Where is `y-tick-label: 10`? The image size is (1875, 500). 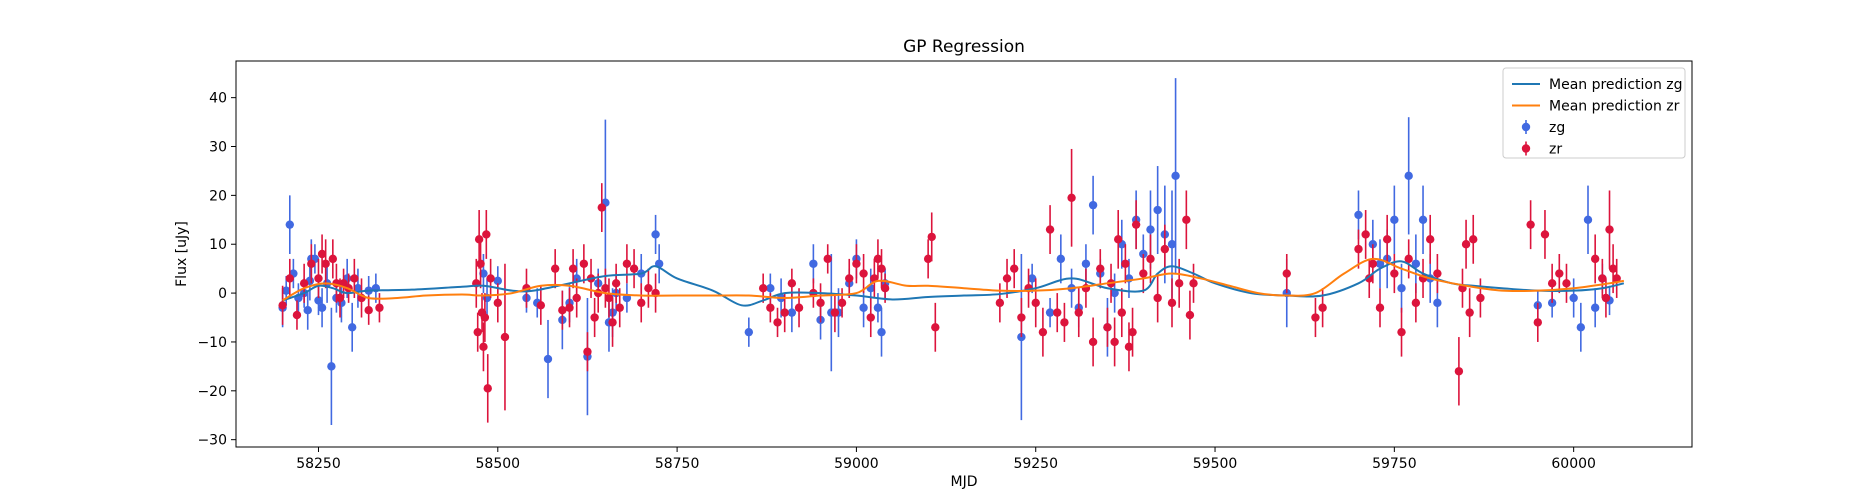
y-tick-label: 10 is located at coordinates (218, 245).